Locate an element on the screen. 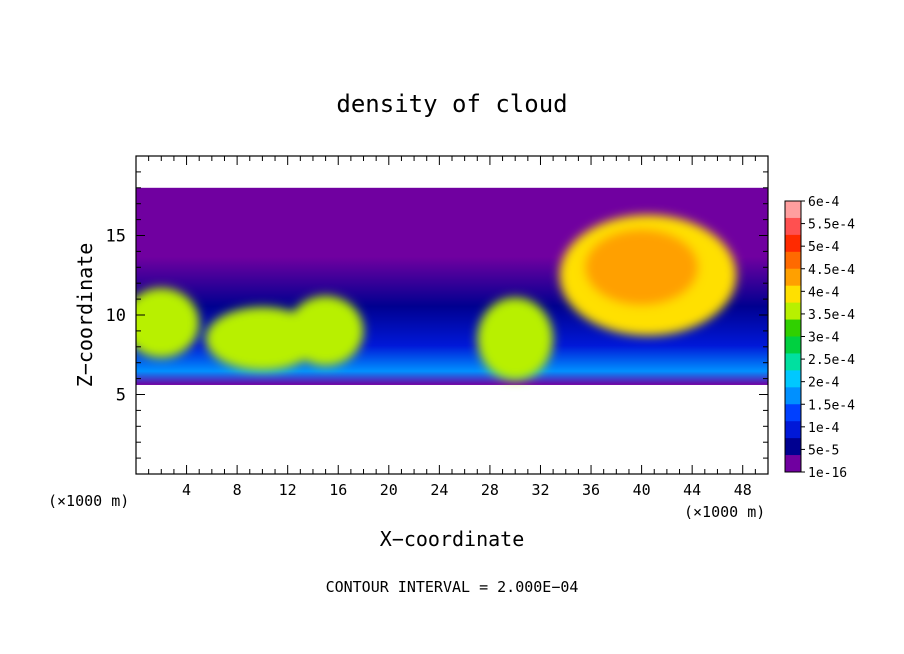 The width and height of the screenshot is (904, 654). x-tick-label: 4 is located at coordinates (186, 490).